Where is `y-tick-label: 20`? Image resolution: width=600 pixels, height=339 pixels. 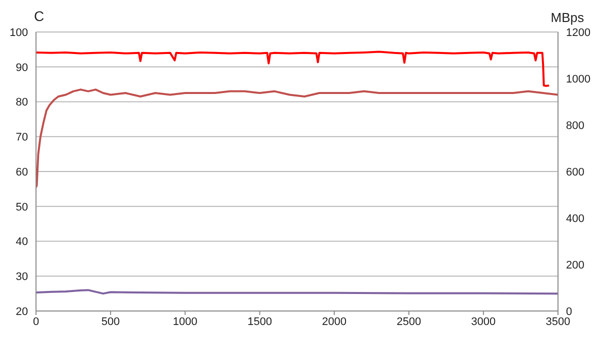 y-tick-label: 20 is located at coordinates (22, 312).